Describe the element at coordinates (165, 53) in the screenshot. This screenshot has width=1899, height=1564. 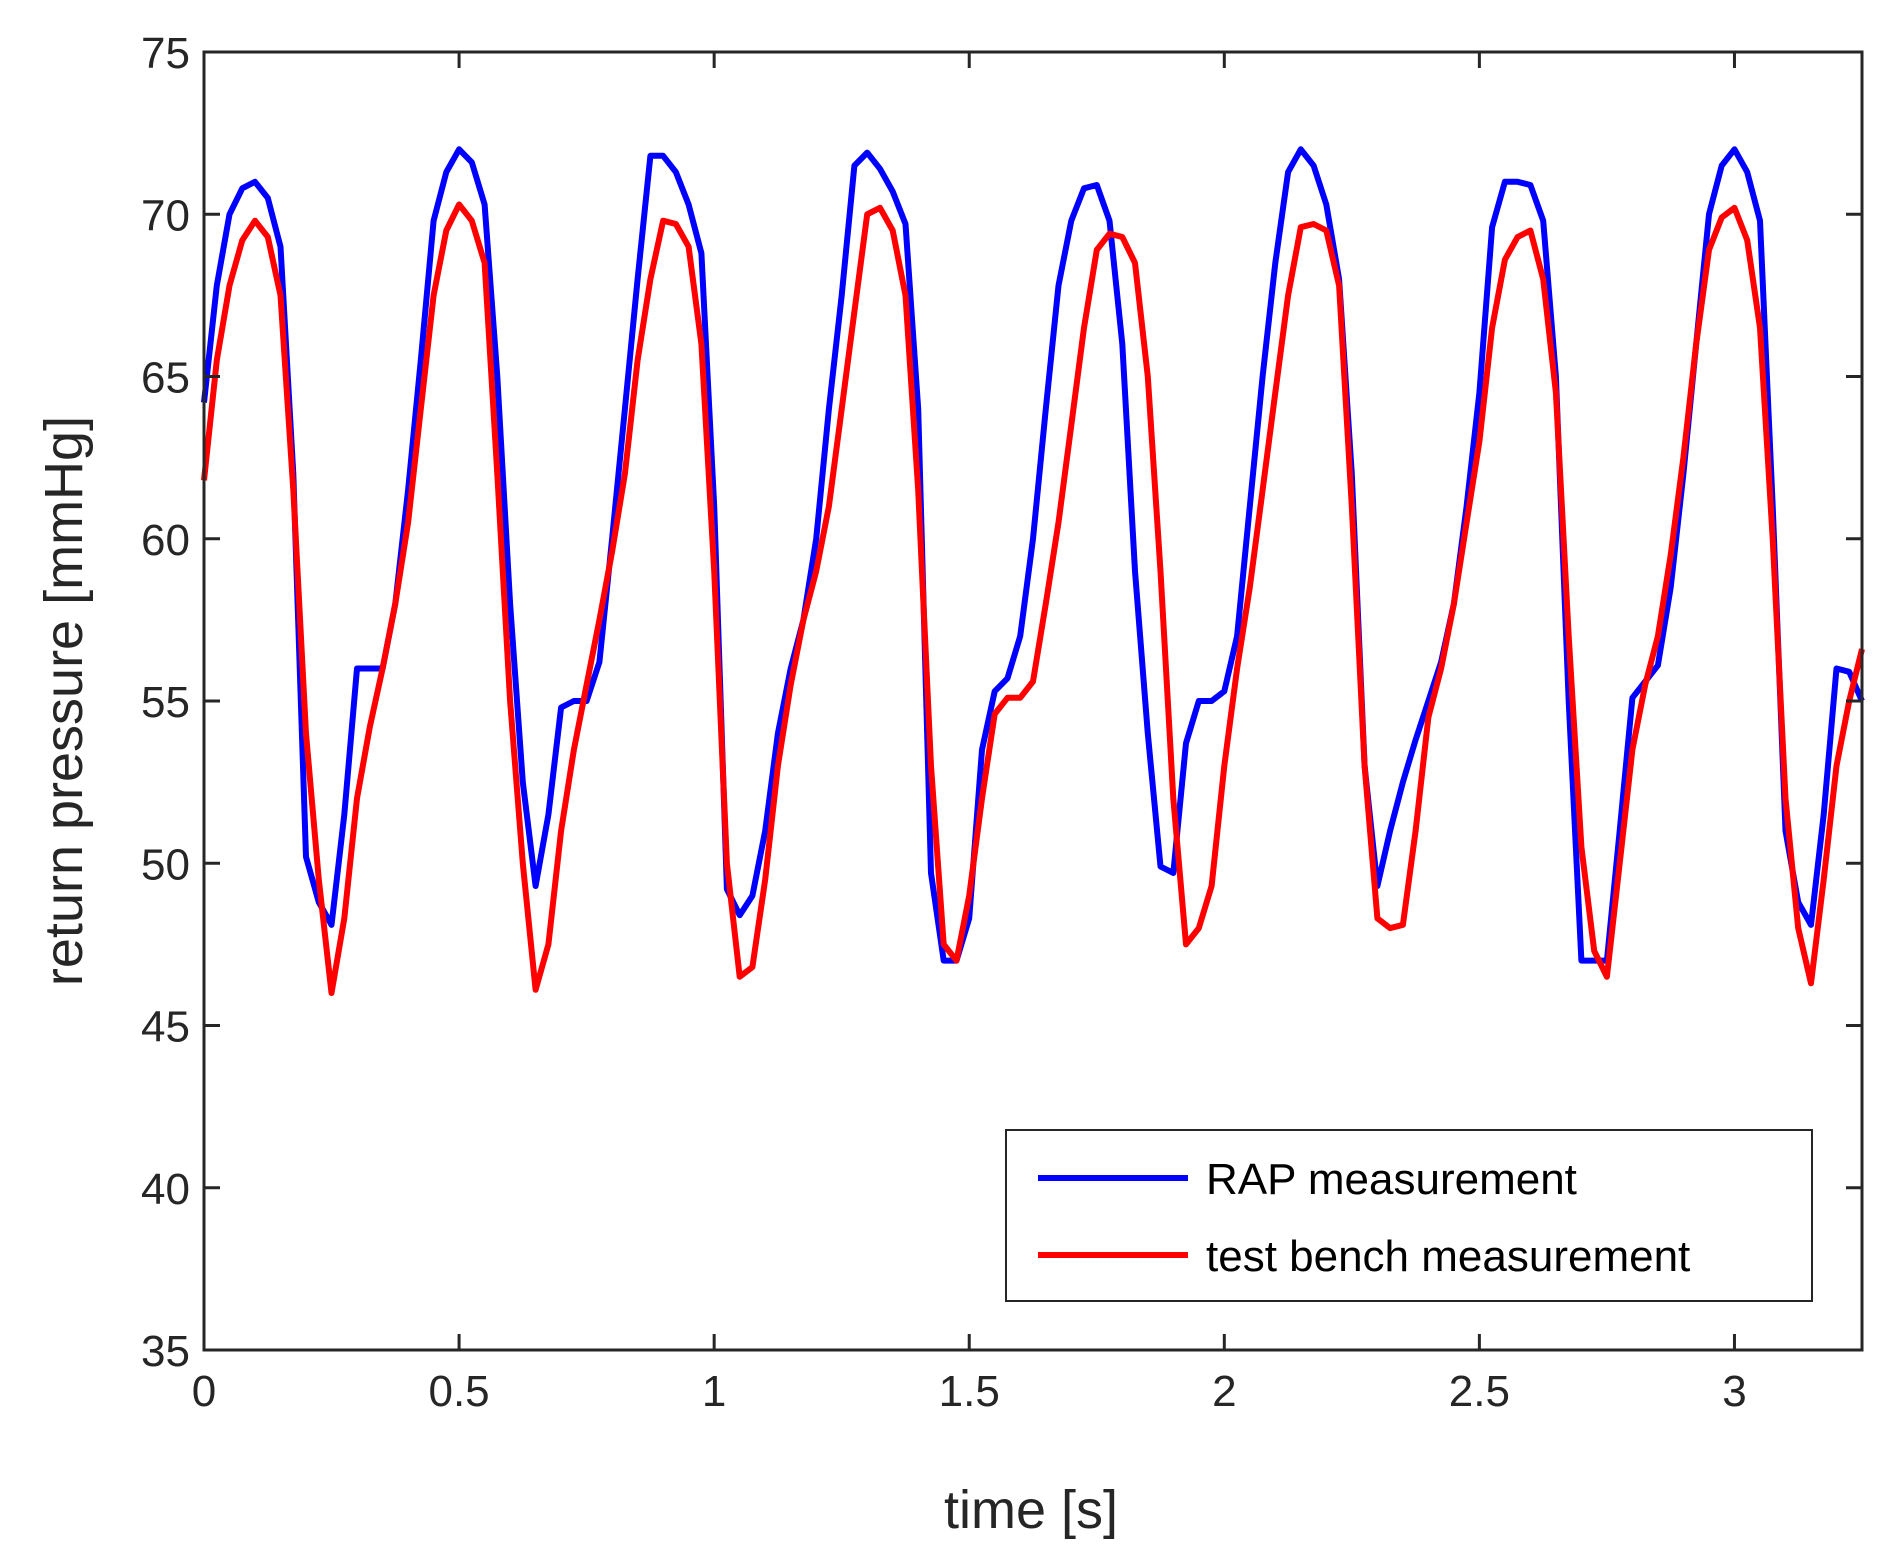
I see `y-tick-label: 75` at that location.